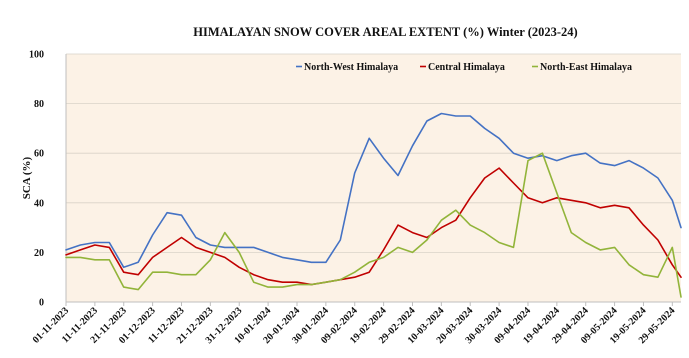 This screenshot has height=358, width=689. I want to click on y-tick-label: 0, so click(41, 303).